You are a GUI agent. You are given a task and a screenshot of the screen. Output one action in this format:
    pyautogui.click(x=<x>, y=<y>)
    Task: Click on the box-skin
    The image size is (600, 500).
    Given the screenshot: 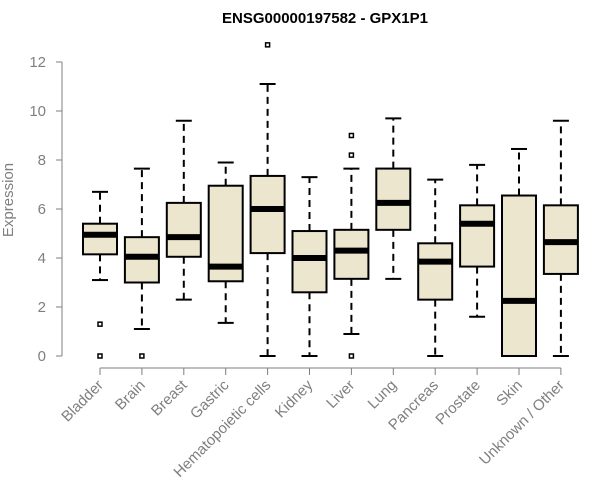 What is the action you would take?
    pyautogui.click(x=519, y=252)
    